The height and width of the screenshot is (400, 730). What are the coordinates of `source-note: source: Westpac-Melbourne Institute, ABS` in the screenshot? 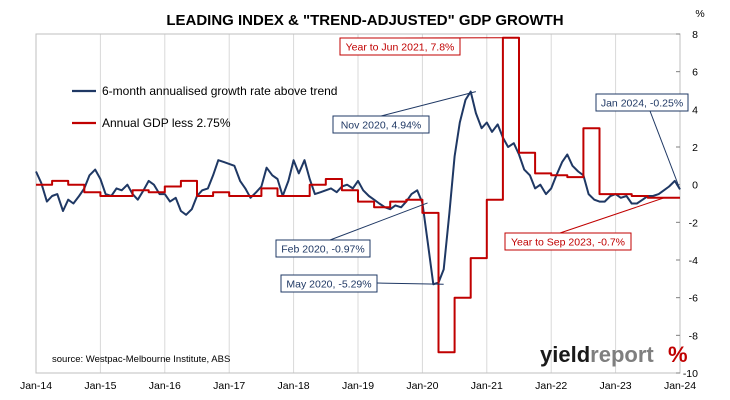 It's located at (141, 359).